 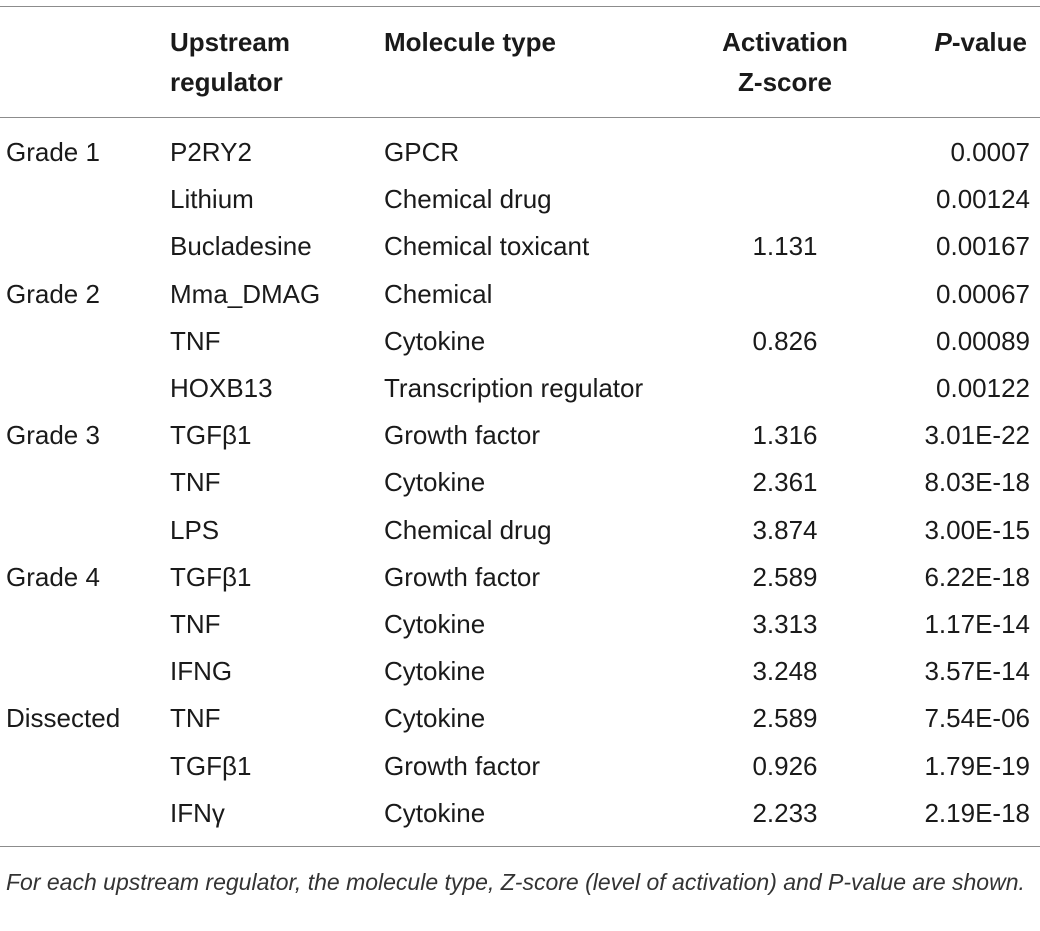 What do you see at coordinates (943, 42) in the screenshot?
I see `header-p-italic: P` at bounding box center [943, 42].